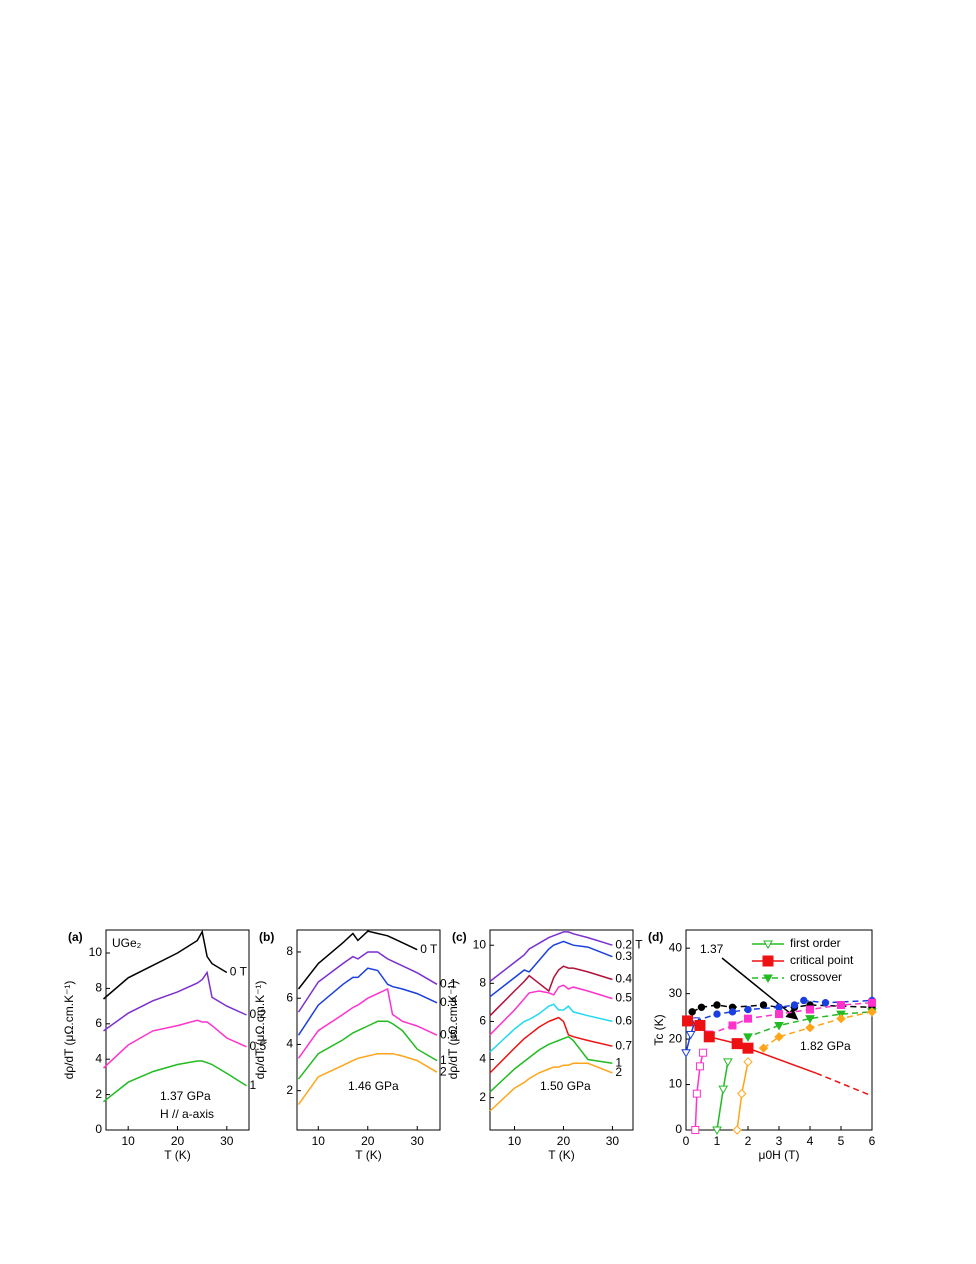 The width and height of the screenshot is (976, 1264). I want to click on series-label: 0.3, so click(623, 956).